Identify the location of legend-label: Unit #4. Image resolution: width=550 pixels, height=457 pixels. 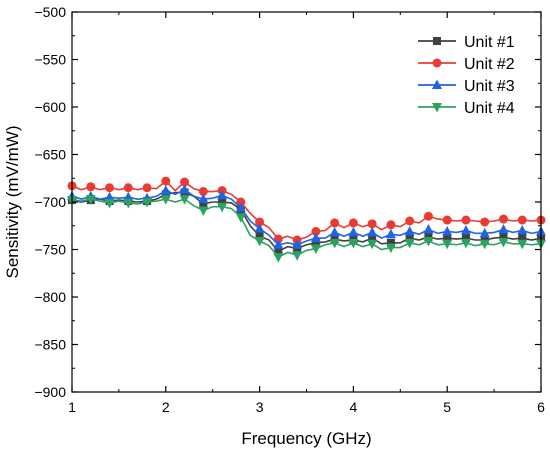
(489, 108).